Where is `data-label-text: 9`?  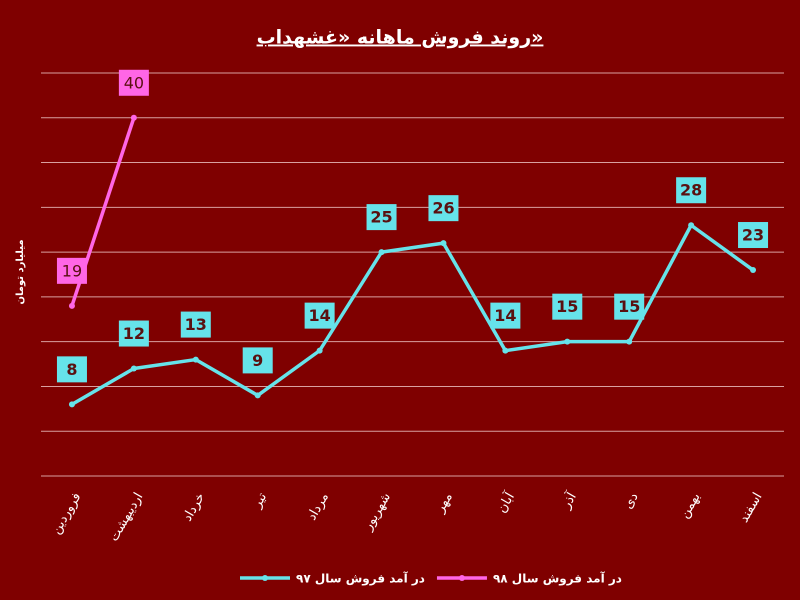
data-label-text: 9 is located at coordinates (257, 360).